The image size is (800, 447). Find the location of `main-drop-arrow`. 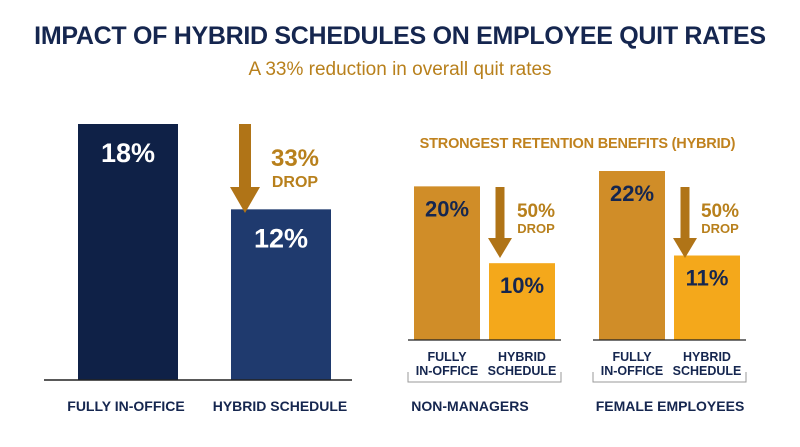

main-drop-arrow is located at coordinates (245, 168).